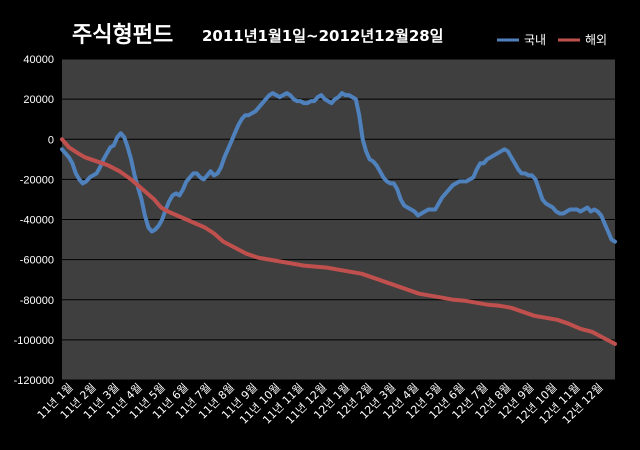 The width and height of the screenshot is (640, 450). Describe the element at coordinates (323, 36) in the screenshot. I see `chart-subtitle: 2011년1월1일~2012년12월28일` at that location.